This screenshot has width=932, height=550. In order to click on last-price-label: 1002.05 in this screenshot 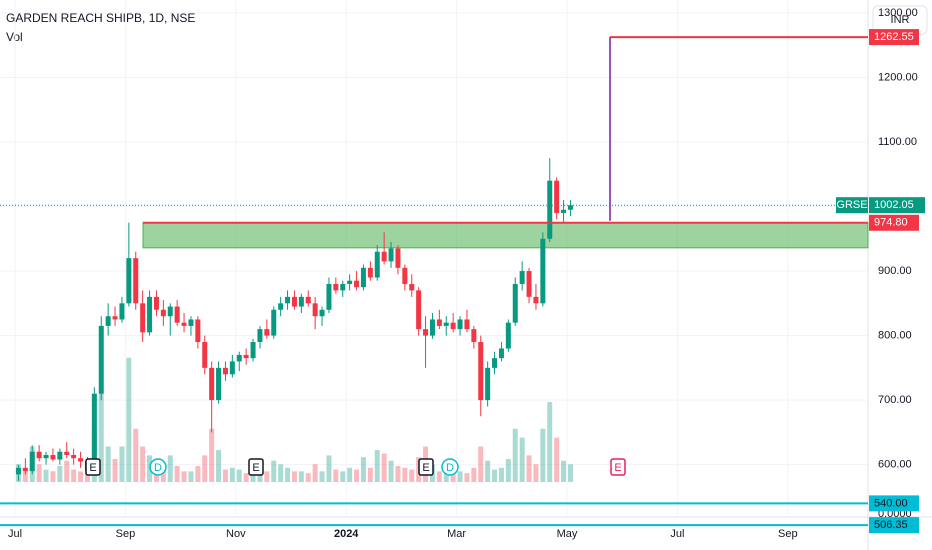, I will do `click(894, 205)`.